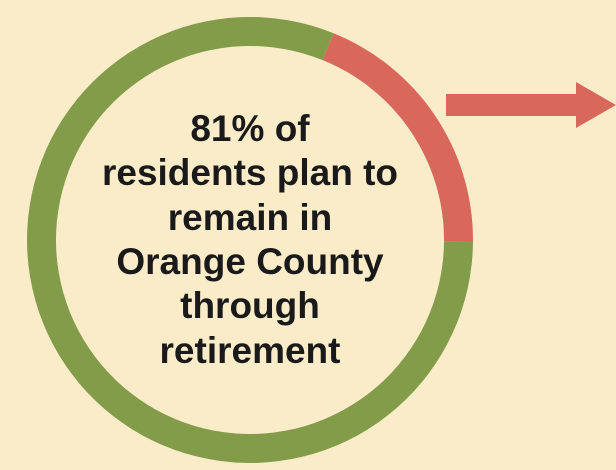  I want to click on arrow-shape, so click(531, 105).